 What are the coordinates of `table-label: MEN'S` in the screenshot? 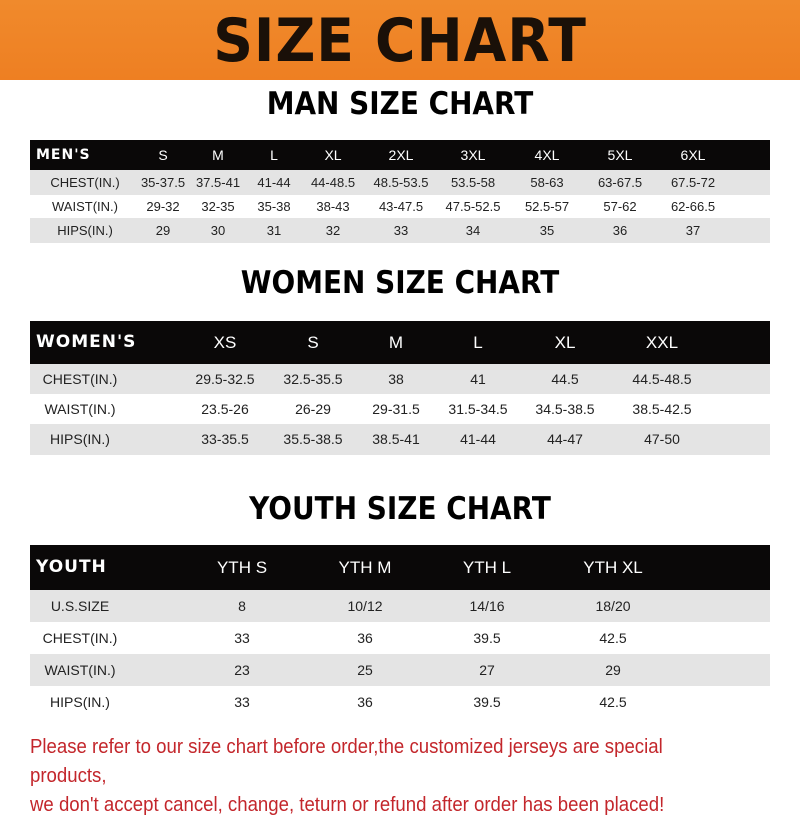 It's located at (63, 155).